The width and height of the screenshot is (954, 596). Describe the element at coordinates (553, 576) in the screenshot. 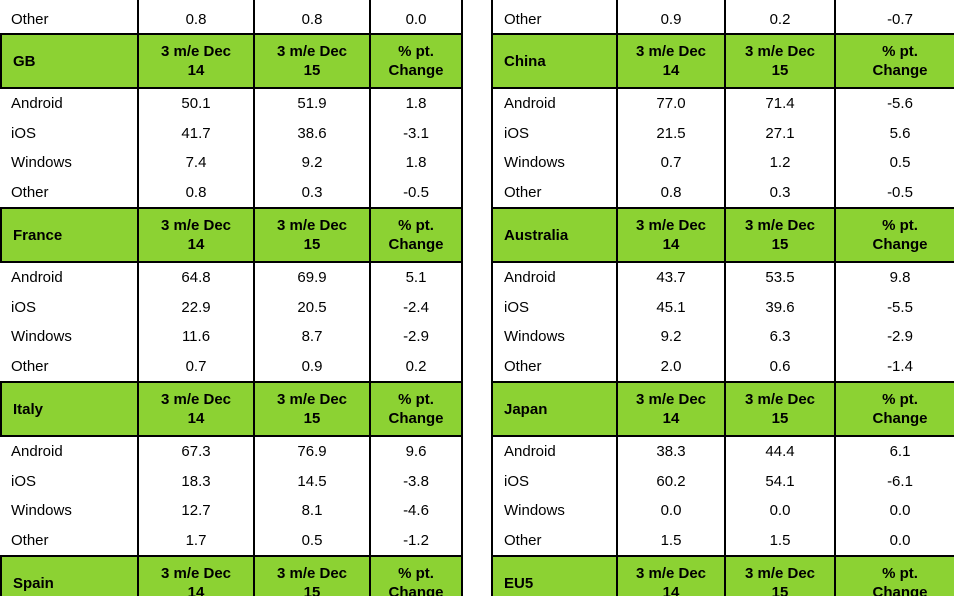

I see `country-label: EU5` at that location.